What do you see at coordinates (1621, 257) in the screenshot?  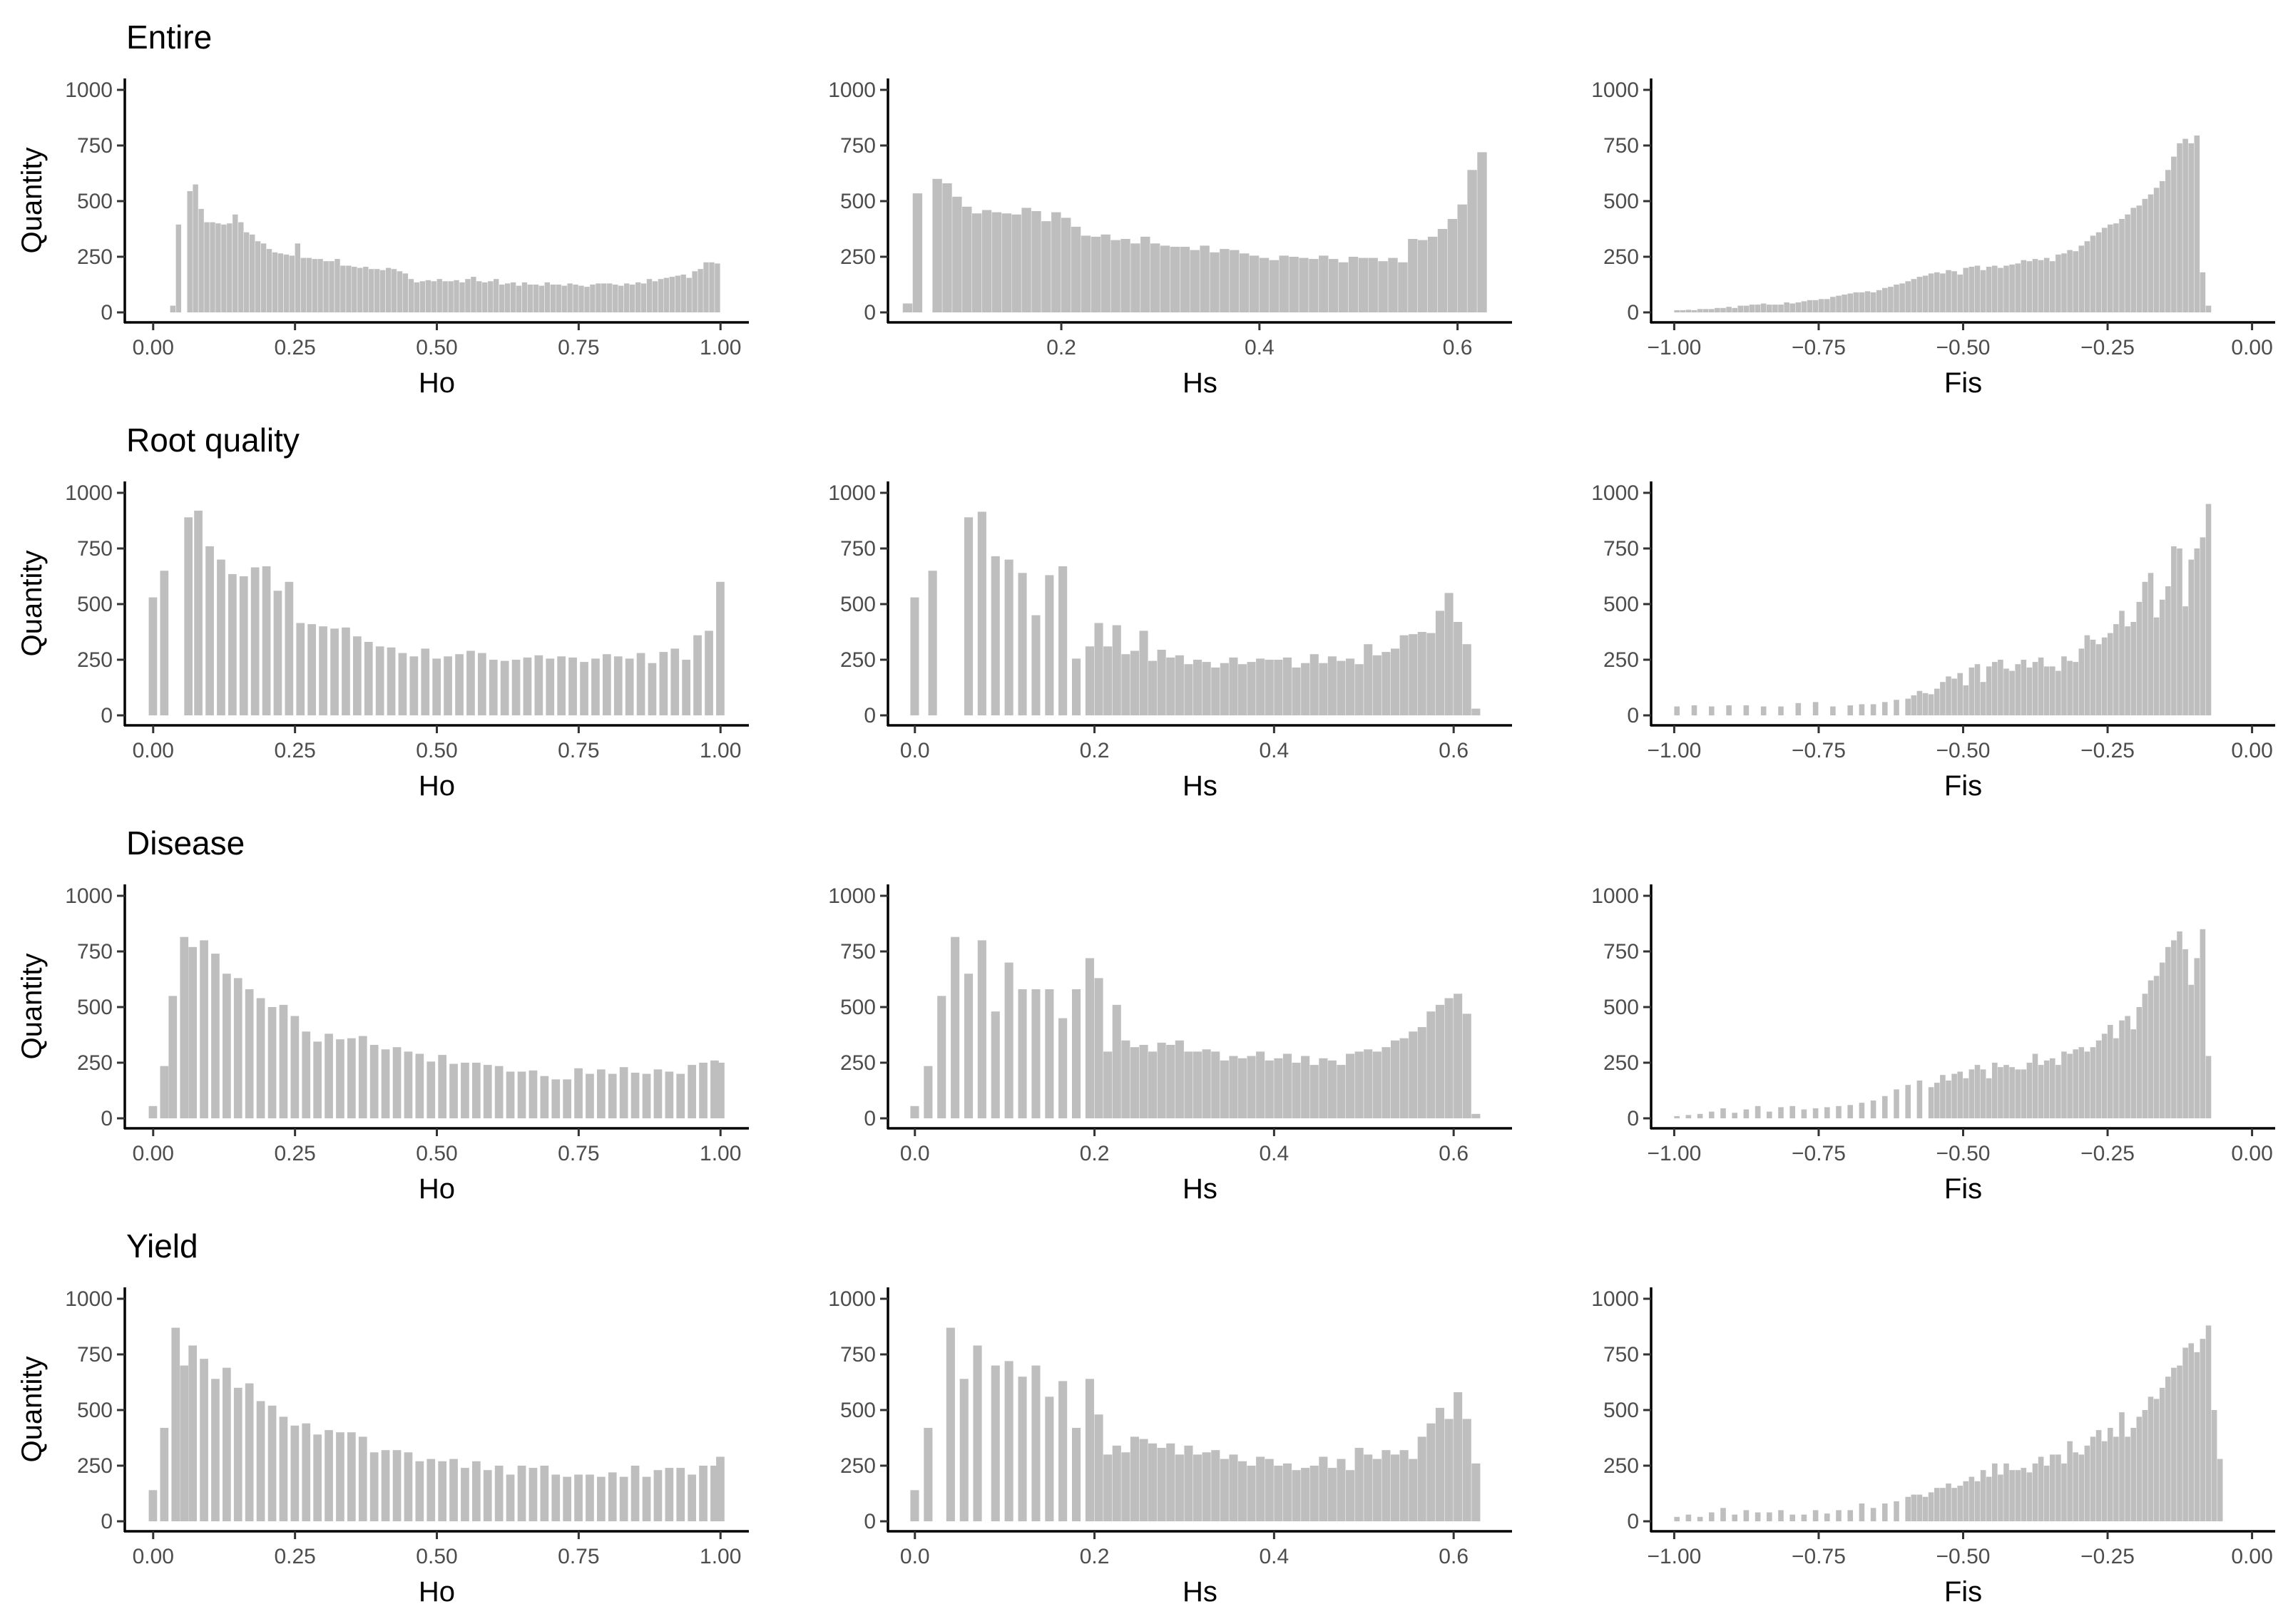 I see `y-tick-label: 250` at bounding box center [1621, 257].